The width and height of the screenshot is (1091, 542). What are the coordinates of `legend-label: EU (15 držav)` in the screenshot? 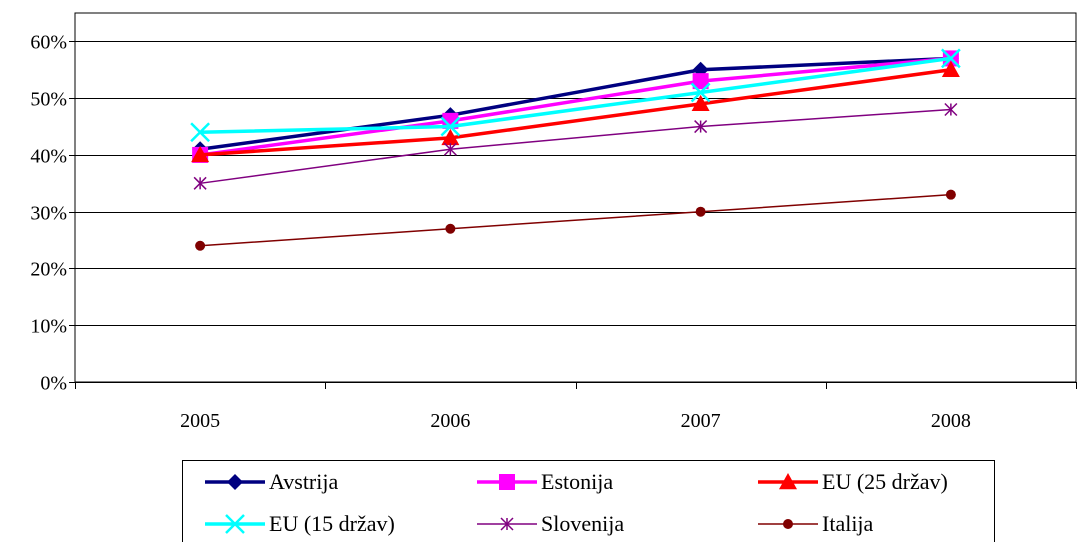 It's located at (332, 523).